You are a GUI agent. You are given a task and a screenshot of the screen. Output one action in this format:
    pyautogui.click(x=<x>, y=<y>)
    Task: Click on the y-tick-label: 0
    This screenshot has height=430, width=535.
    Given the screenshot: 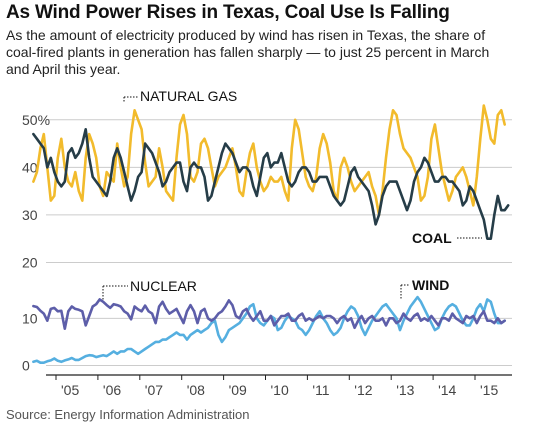 What is the action you would take?
    pyautogui.click(x=26, y=366)
    